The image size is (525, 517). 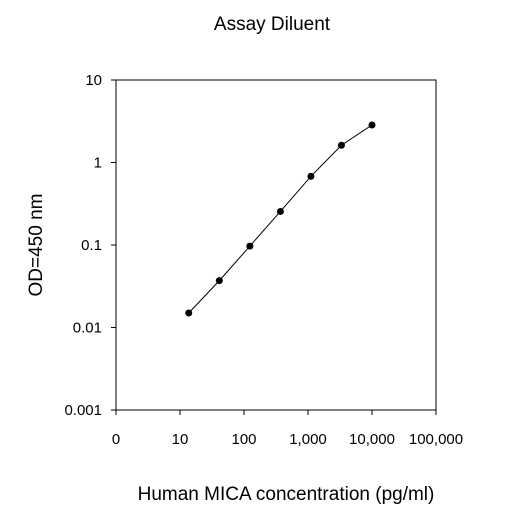 I want to click on x-tick-label: 10, so click(x=180, y=439).